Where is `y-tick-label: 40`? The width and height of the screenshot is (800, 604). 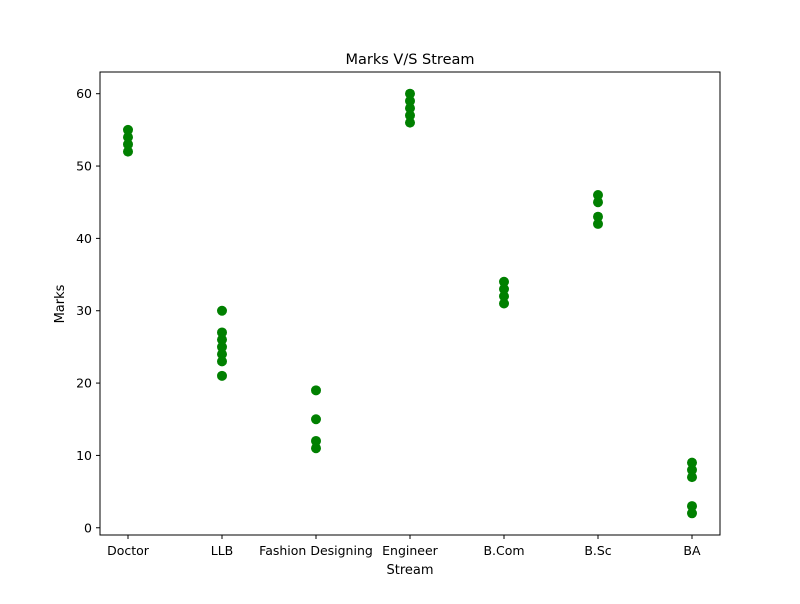
y-tick-label: 40 is located at coordinates (84, 238).